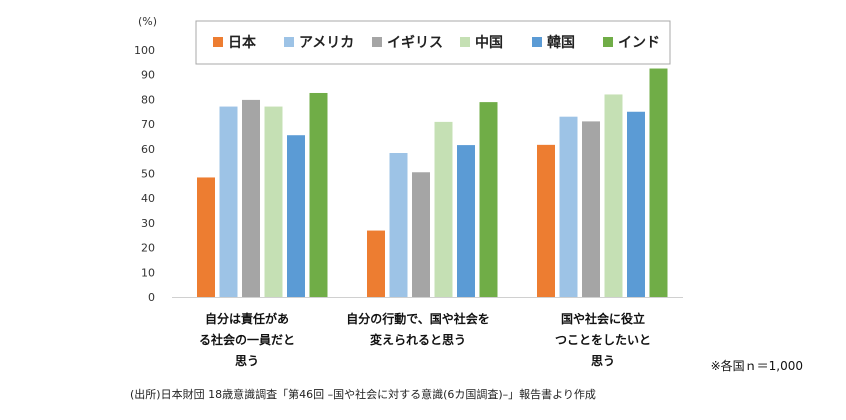  What do you see at coordinates (602, 340) in the screenshot?
I see `category-label-want-to-contribute: 国や社会に役立 つことをしたいと 思う` at bounding box center [602, 340].